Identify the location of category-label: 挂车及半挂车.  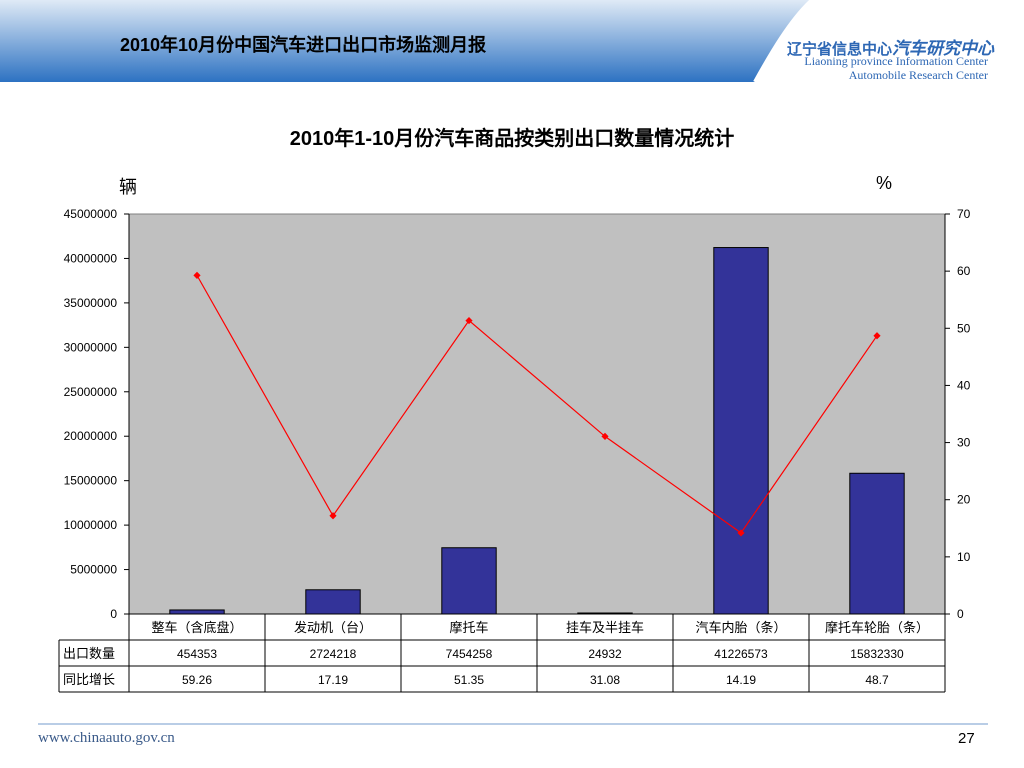
(605, 627).